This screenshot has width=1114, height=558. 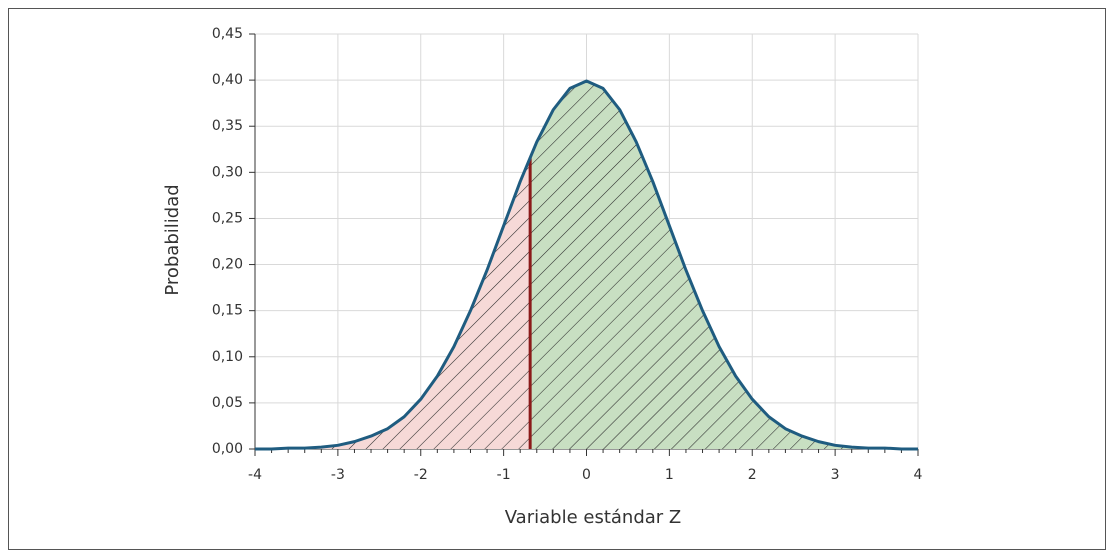 What do you see at coordinates (227, 126) in the screenshot?
I see `y-tick-label: 0,35` at bounding box center [227, 126].